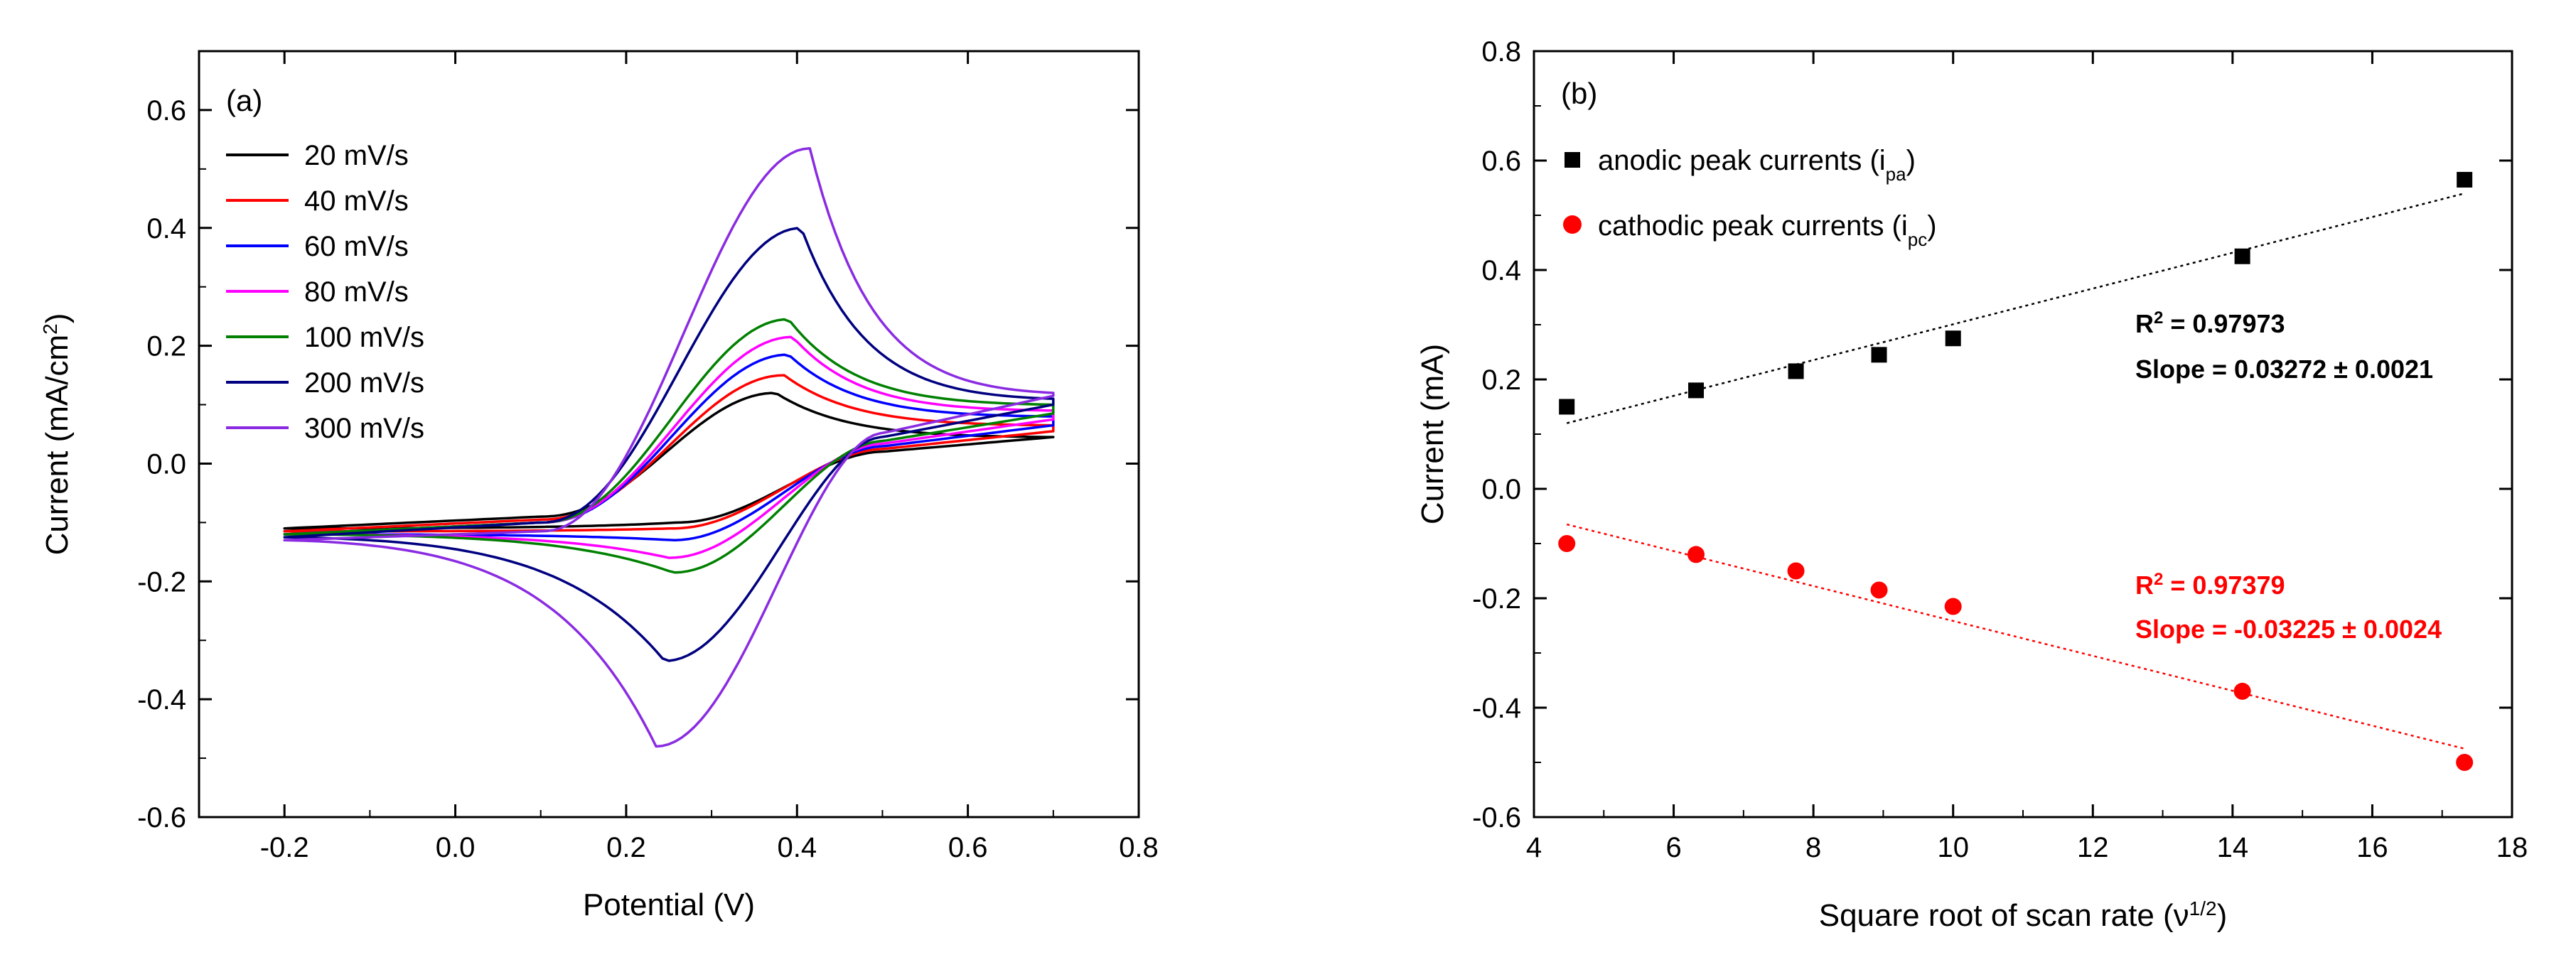 Image resolution: width=2576 pixels, height=972 pixels. Describe the element at coordinates (2284, 369) in the screenshot. I see `chart-b-anodic-slope: Slope = 0.03272 ± 0.0021` at that location.